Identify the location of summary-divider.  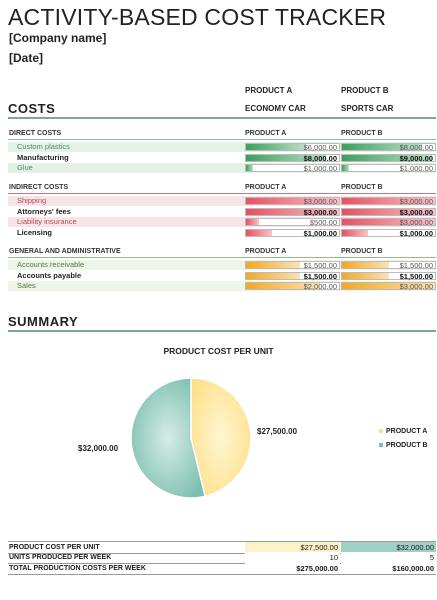
(222, 331).